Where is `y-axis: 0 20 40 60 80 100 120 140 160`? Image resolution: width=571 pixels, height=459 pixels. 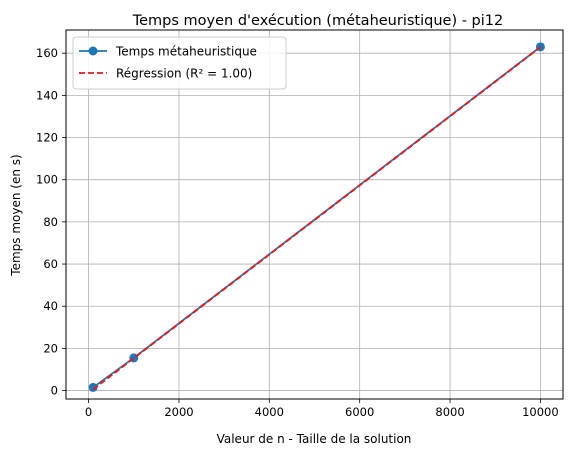 y-axis: 0 20 40 60 80 100 120 140 160 is located at coordinates (51, 222).